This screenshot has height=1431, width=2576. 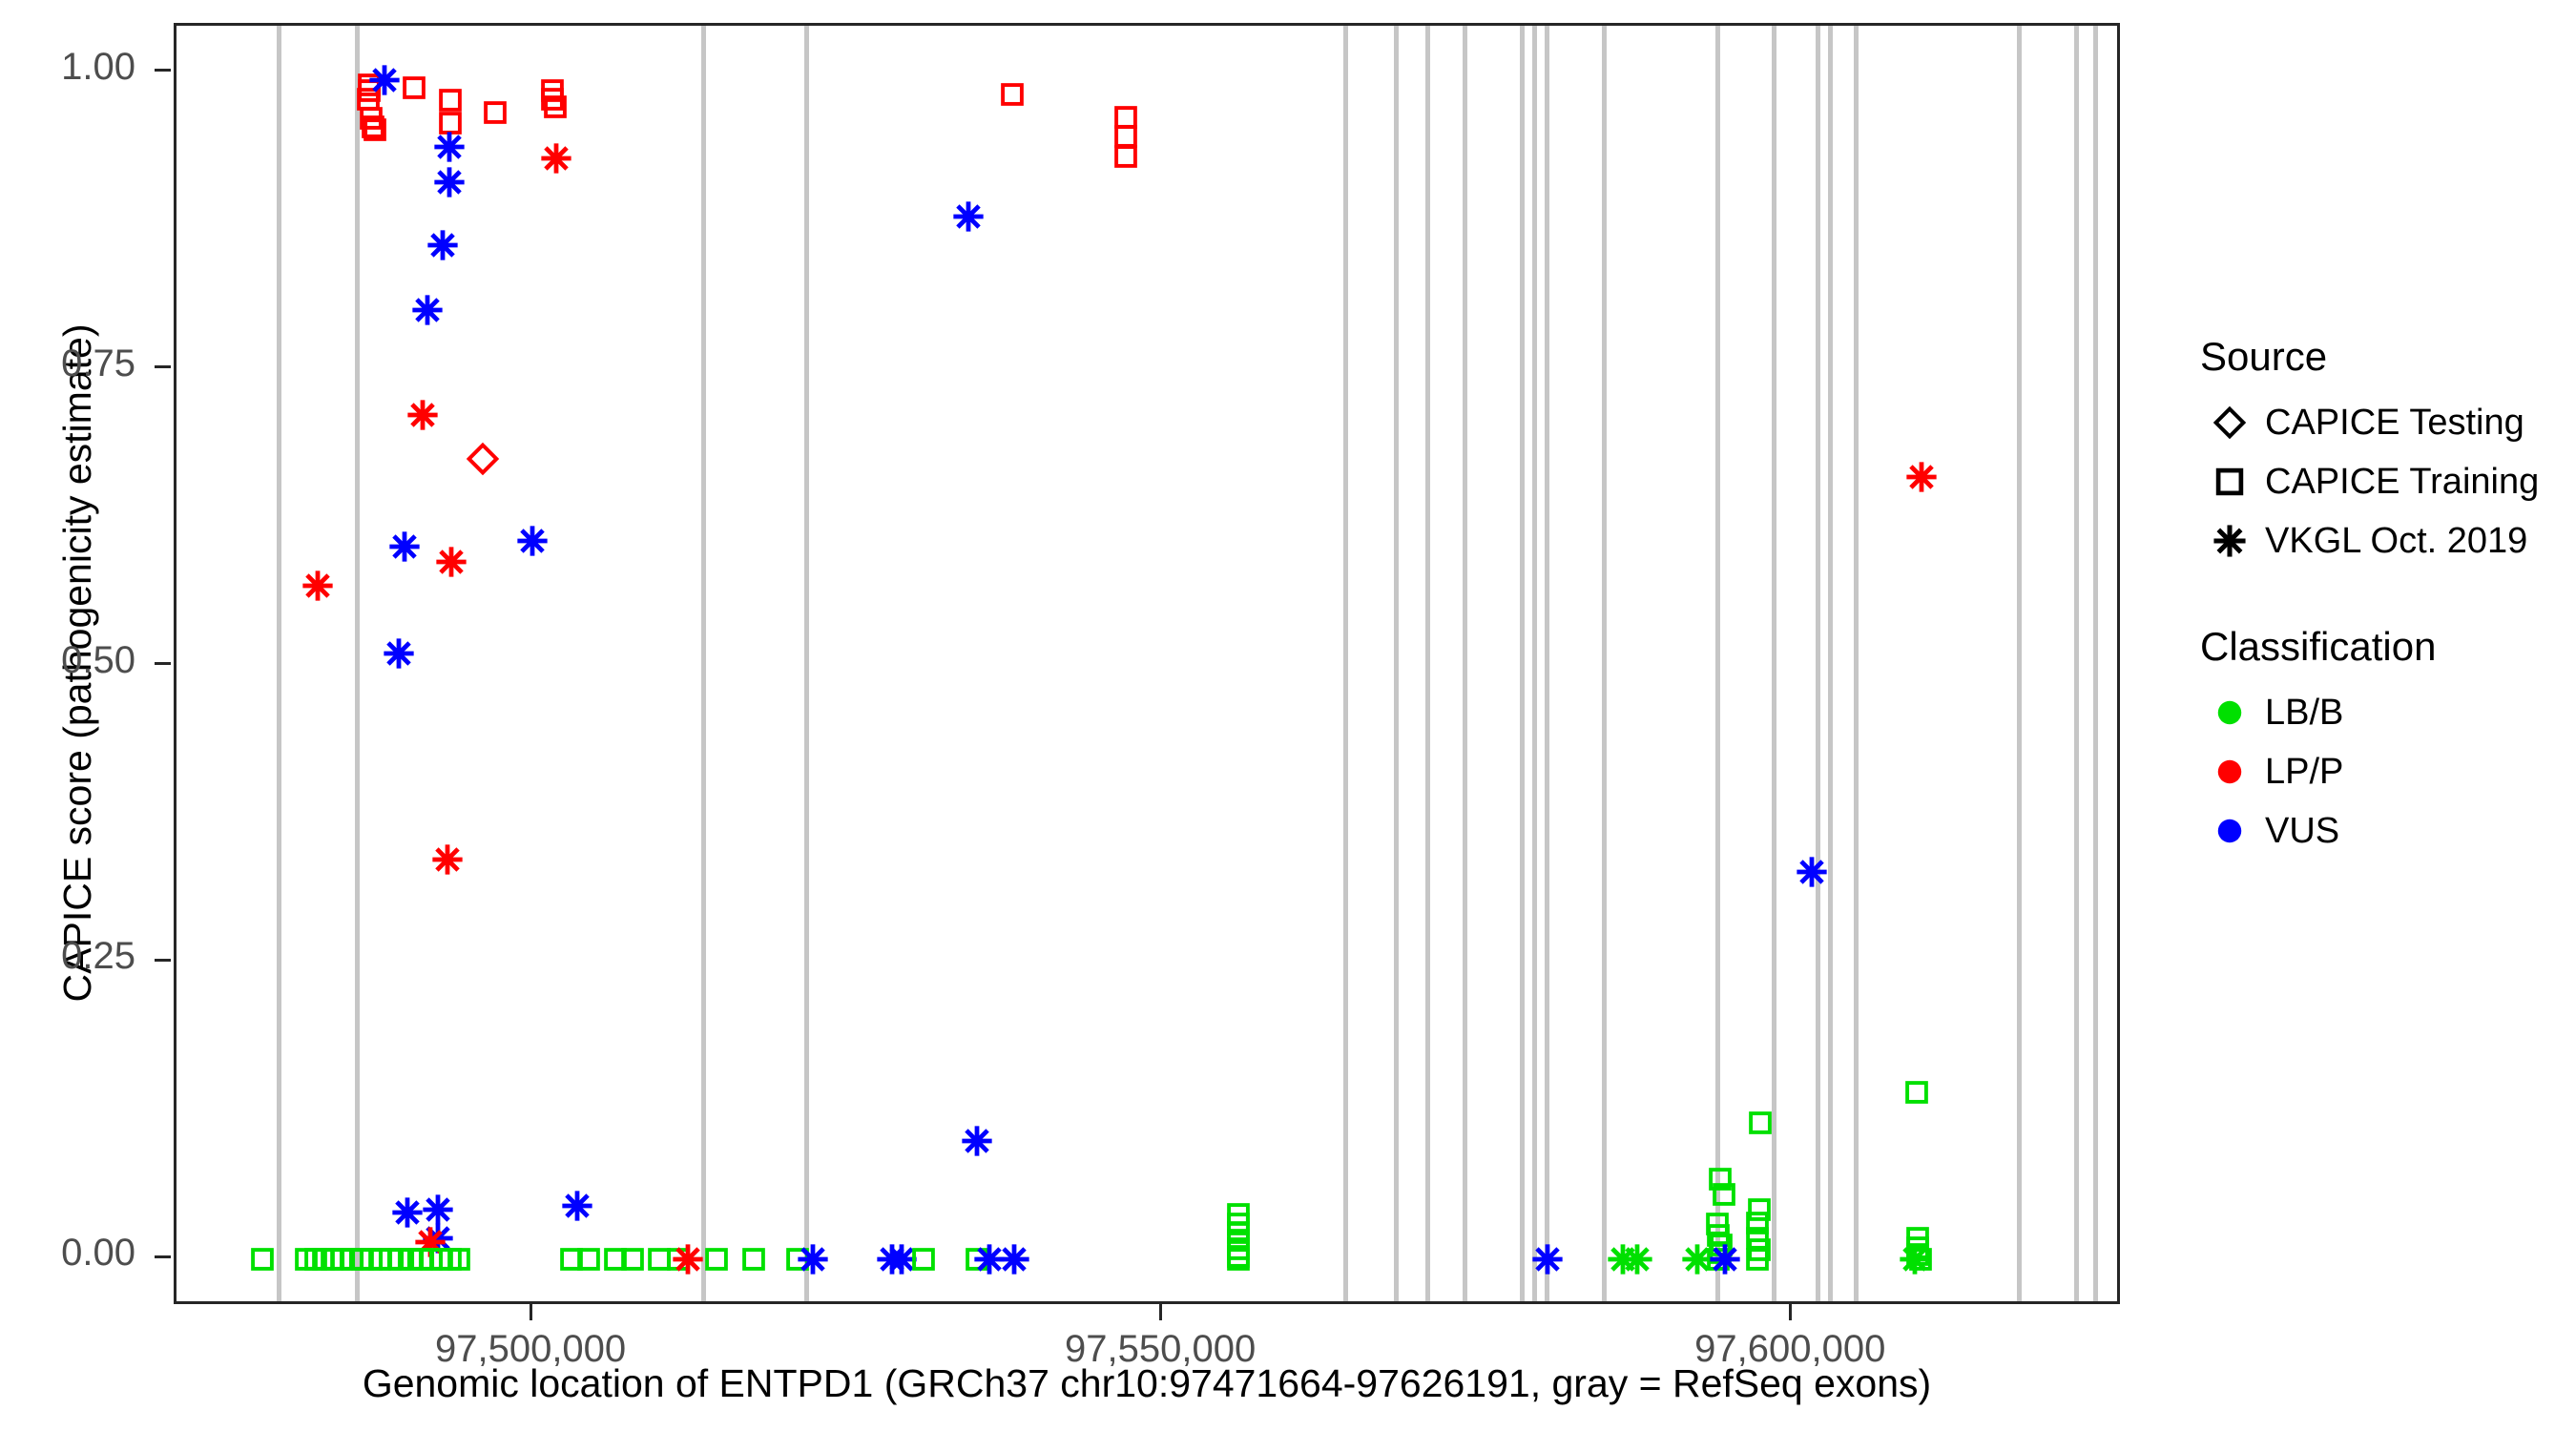 What do you see at coordinates (2229, 422) in the screenshot?
I see `diamond-icon` at bounding box center [2229, 422].